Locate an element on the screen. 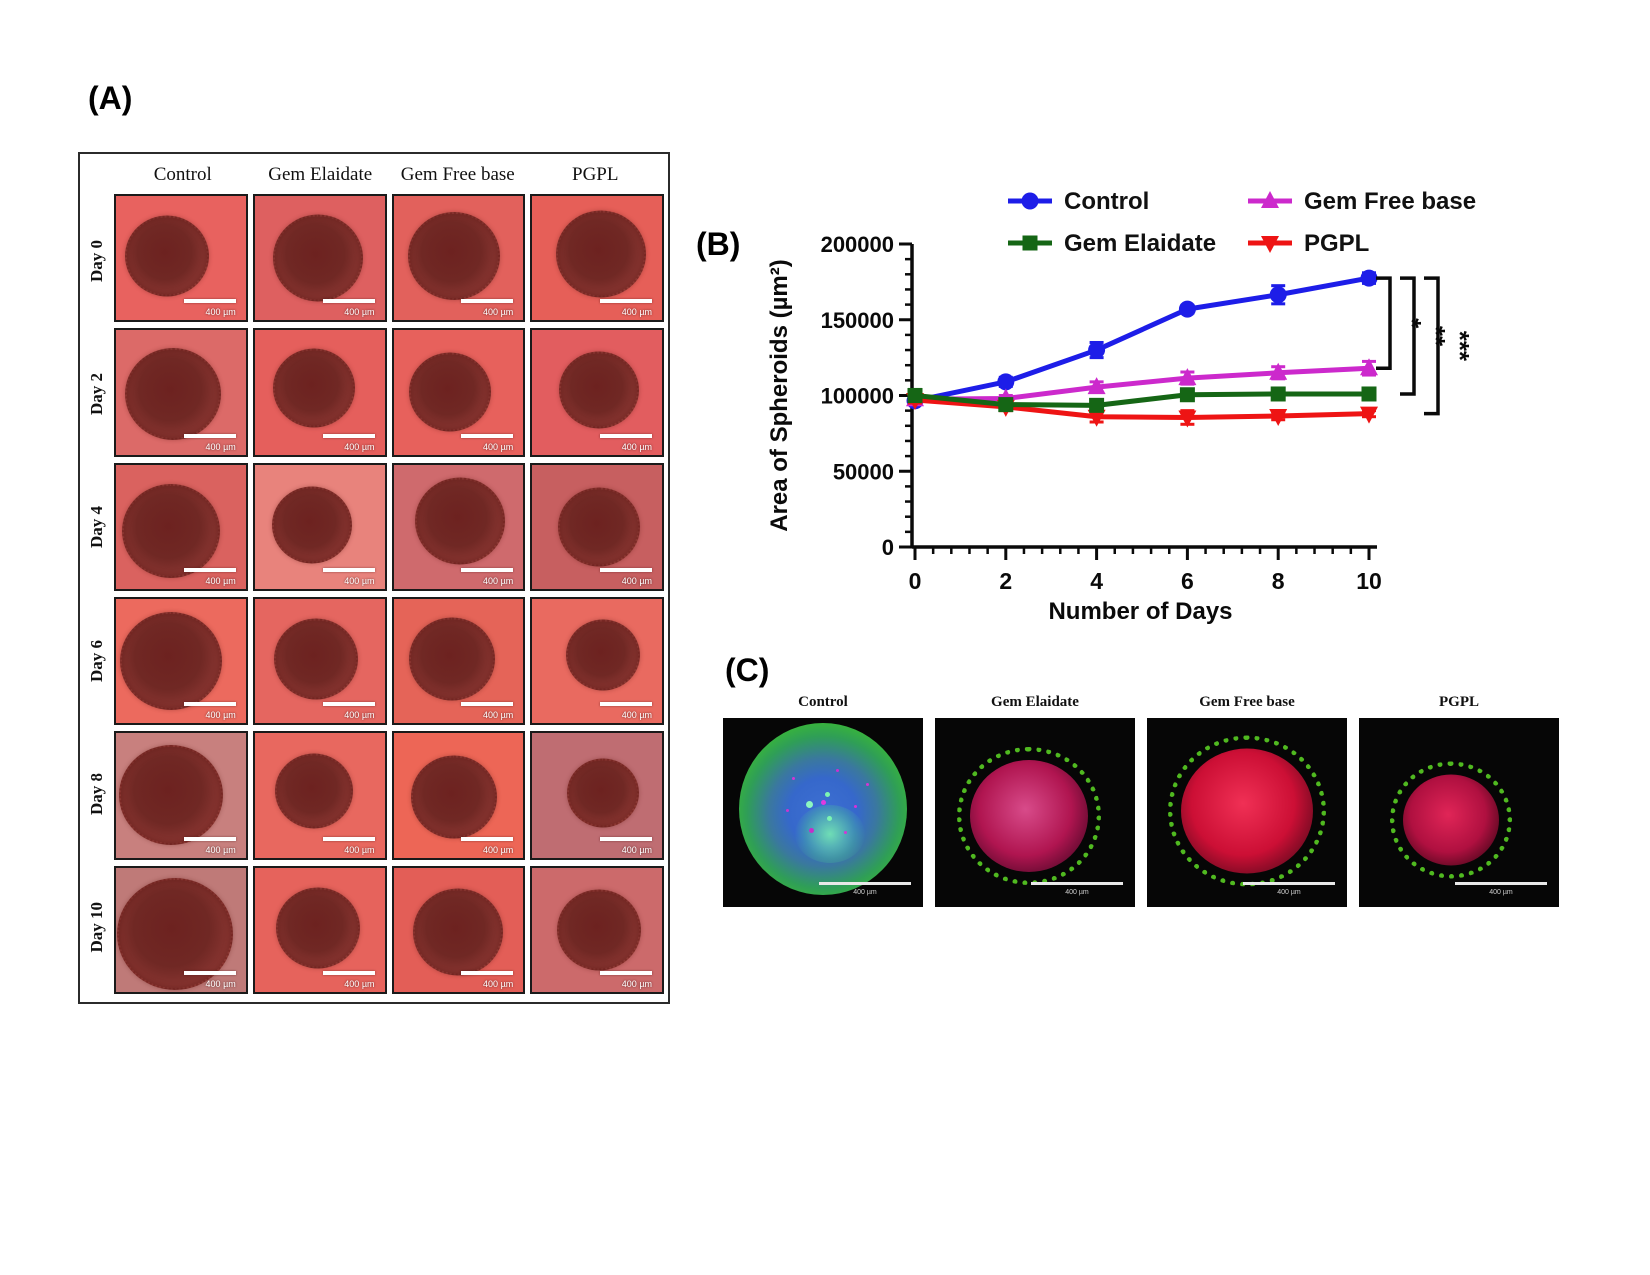 This screenshot has height=1275, width=1650. y-tick-label: 150000 is located at coordinates (857, 320).